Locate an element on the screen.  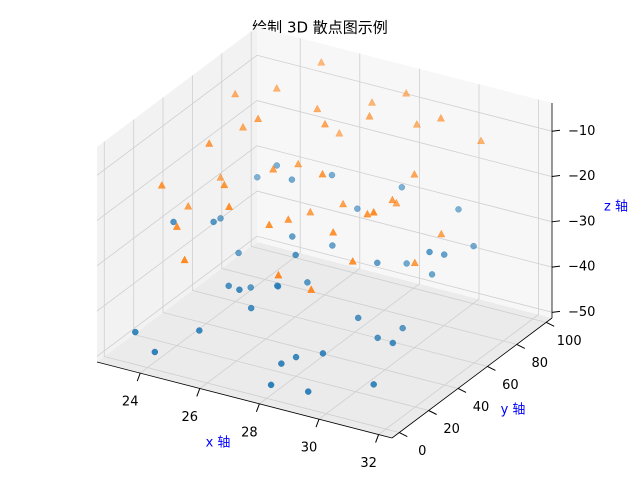
y-tick-label: 0 is located at coordinates (422, 451).